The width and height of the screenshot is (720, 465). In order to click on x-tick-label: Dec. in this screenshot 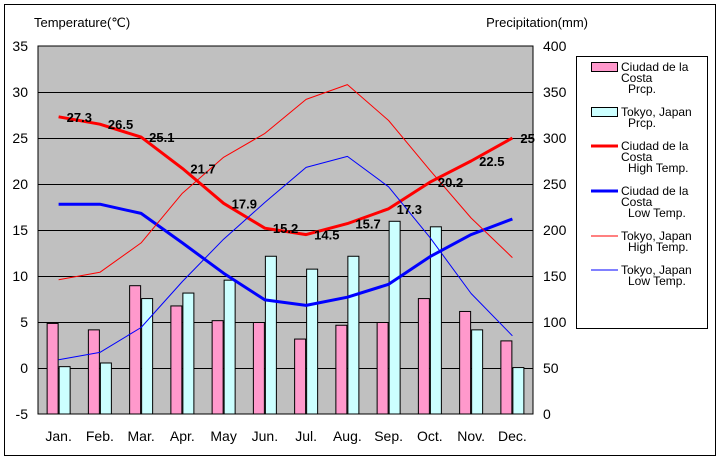, I will do `click(512, 436)`.